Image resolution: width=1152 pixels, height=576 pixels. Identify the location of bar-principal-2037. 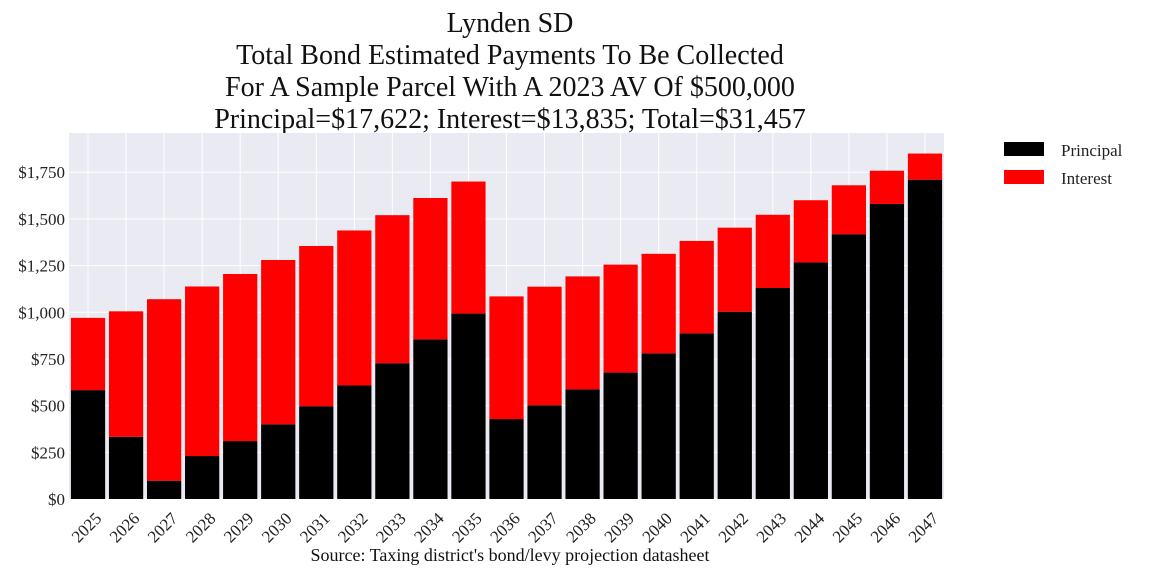
(544, 452).